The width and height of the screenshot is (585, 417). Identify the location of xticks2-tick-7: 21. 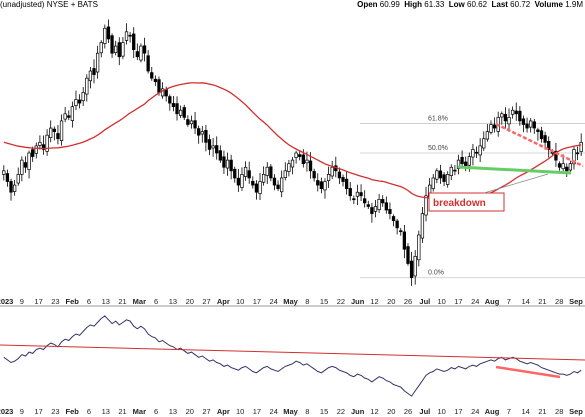
(122, 411).